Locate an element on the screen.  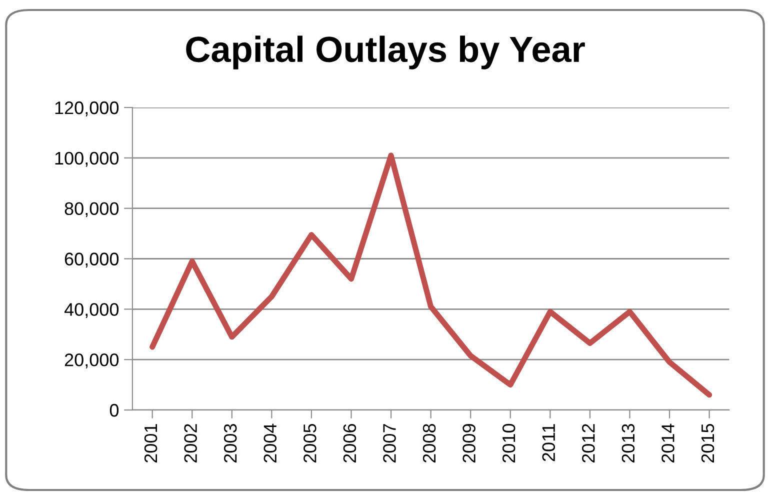
y-tick-label: 80,000 is located at coordinates (91, 210).